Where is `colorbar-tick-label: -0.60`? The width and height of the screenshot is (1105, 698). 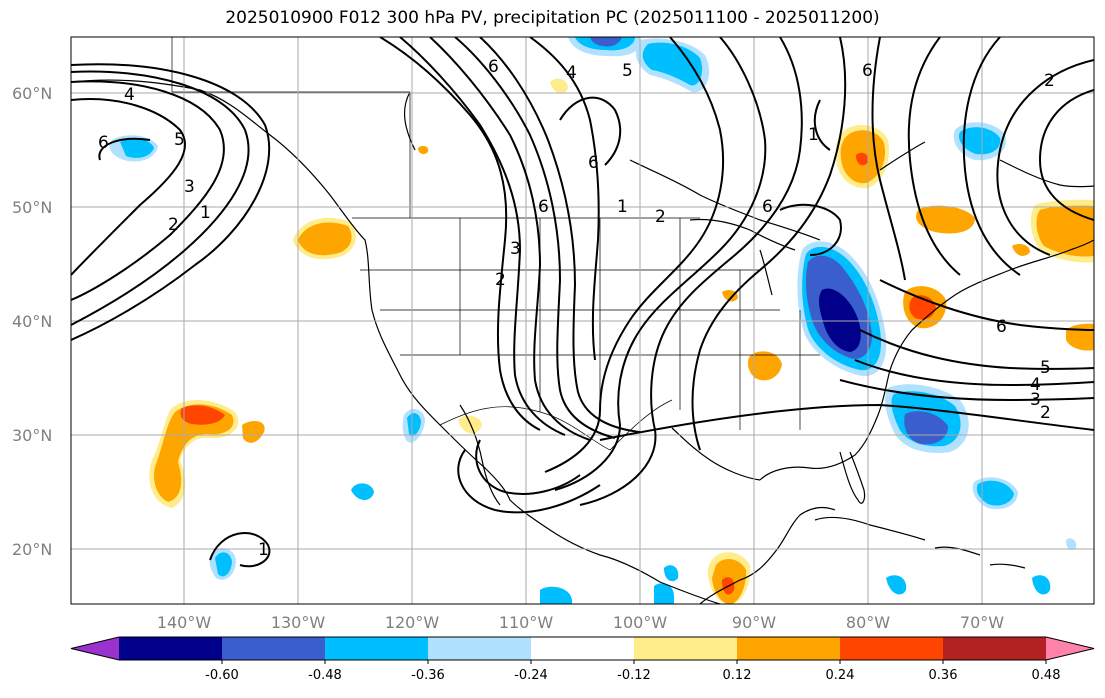 colorbar-tick-label: -0.60 is located at coordinates (222, 675).